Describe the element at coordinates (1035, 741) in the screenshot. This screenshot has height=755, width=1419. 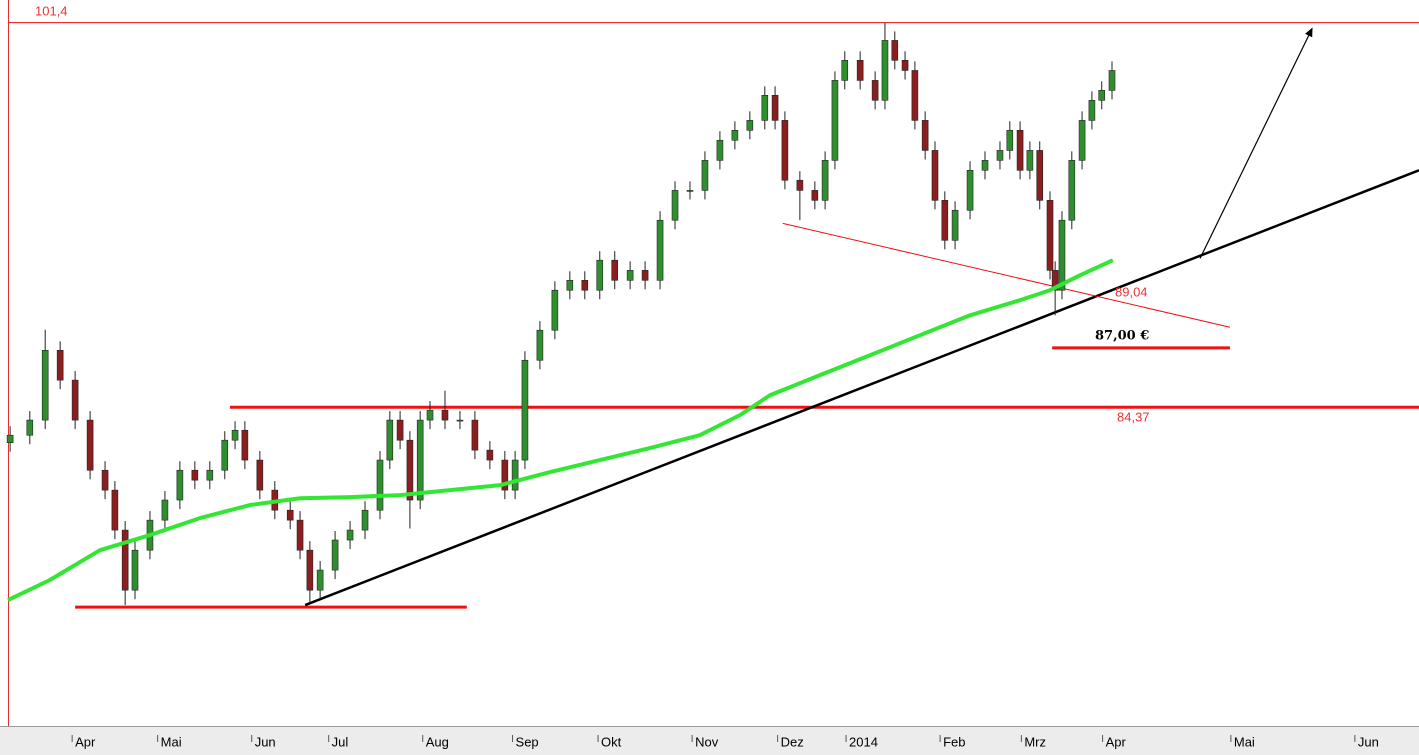
I see `x-tick-label: Mrz` at that location.